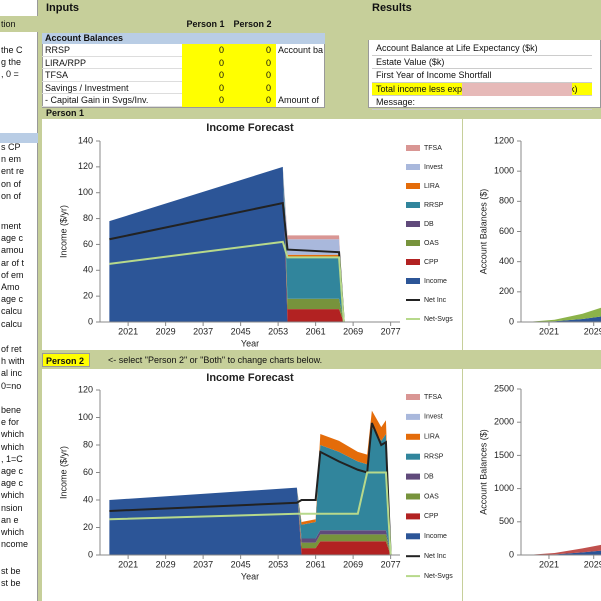 This screenshot has width=601, height=601. Describe the element at coordinates (433, 417) in the screenshot. I see `legend-label: Invest` at that location.